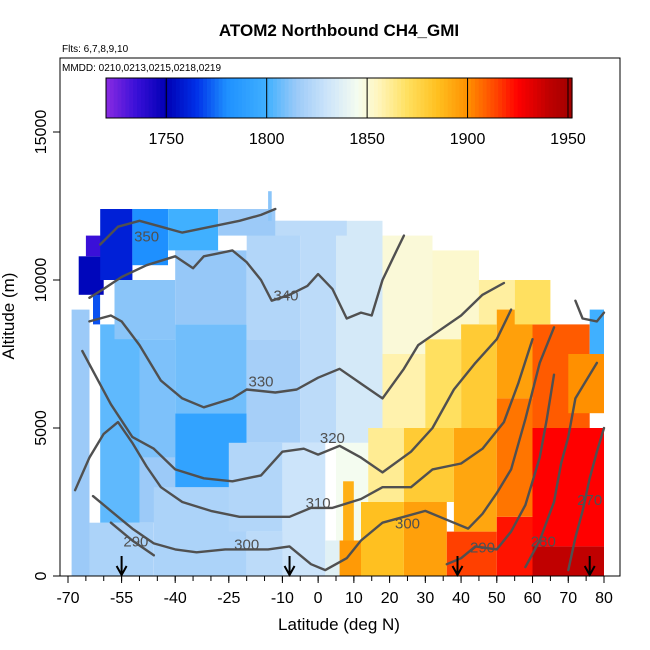  Describe the element at coordinates (282, 598) in the screenshot. I see `x-tick-label: -10` at that location.